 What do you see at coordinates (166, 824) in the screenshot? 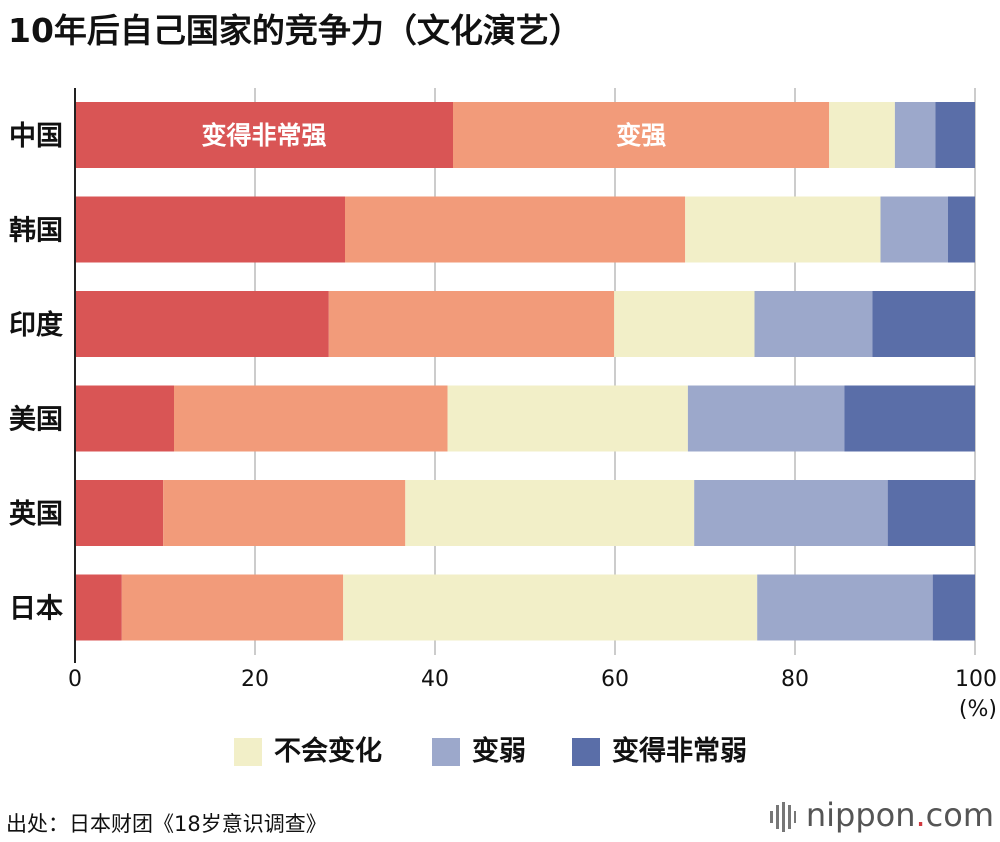
I see `source-note: 出处：日本财团《18岁意识调查》` at bounding box center [166, 824].